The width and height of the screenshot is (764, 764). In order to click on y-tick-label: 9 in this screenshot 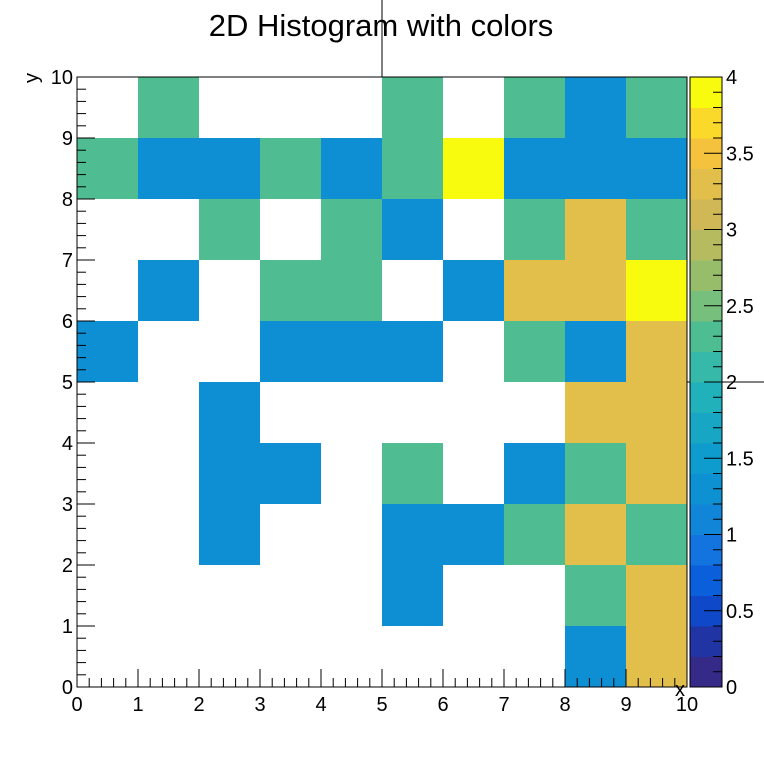, I will do `click(67, 139)`.